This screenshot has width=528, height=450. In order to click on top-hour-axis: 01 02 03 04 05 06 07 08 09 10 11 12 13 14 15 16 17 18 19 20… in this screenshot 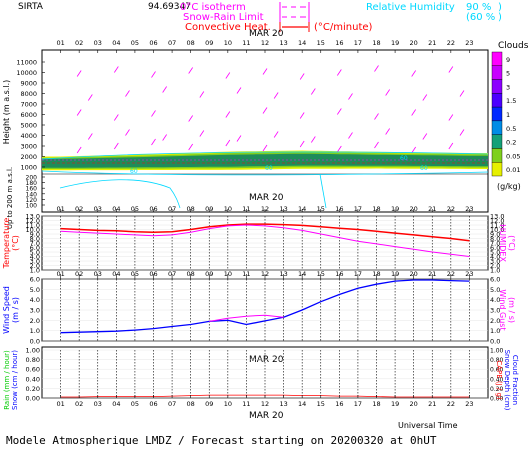, I will do `click(265, 46)`.